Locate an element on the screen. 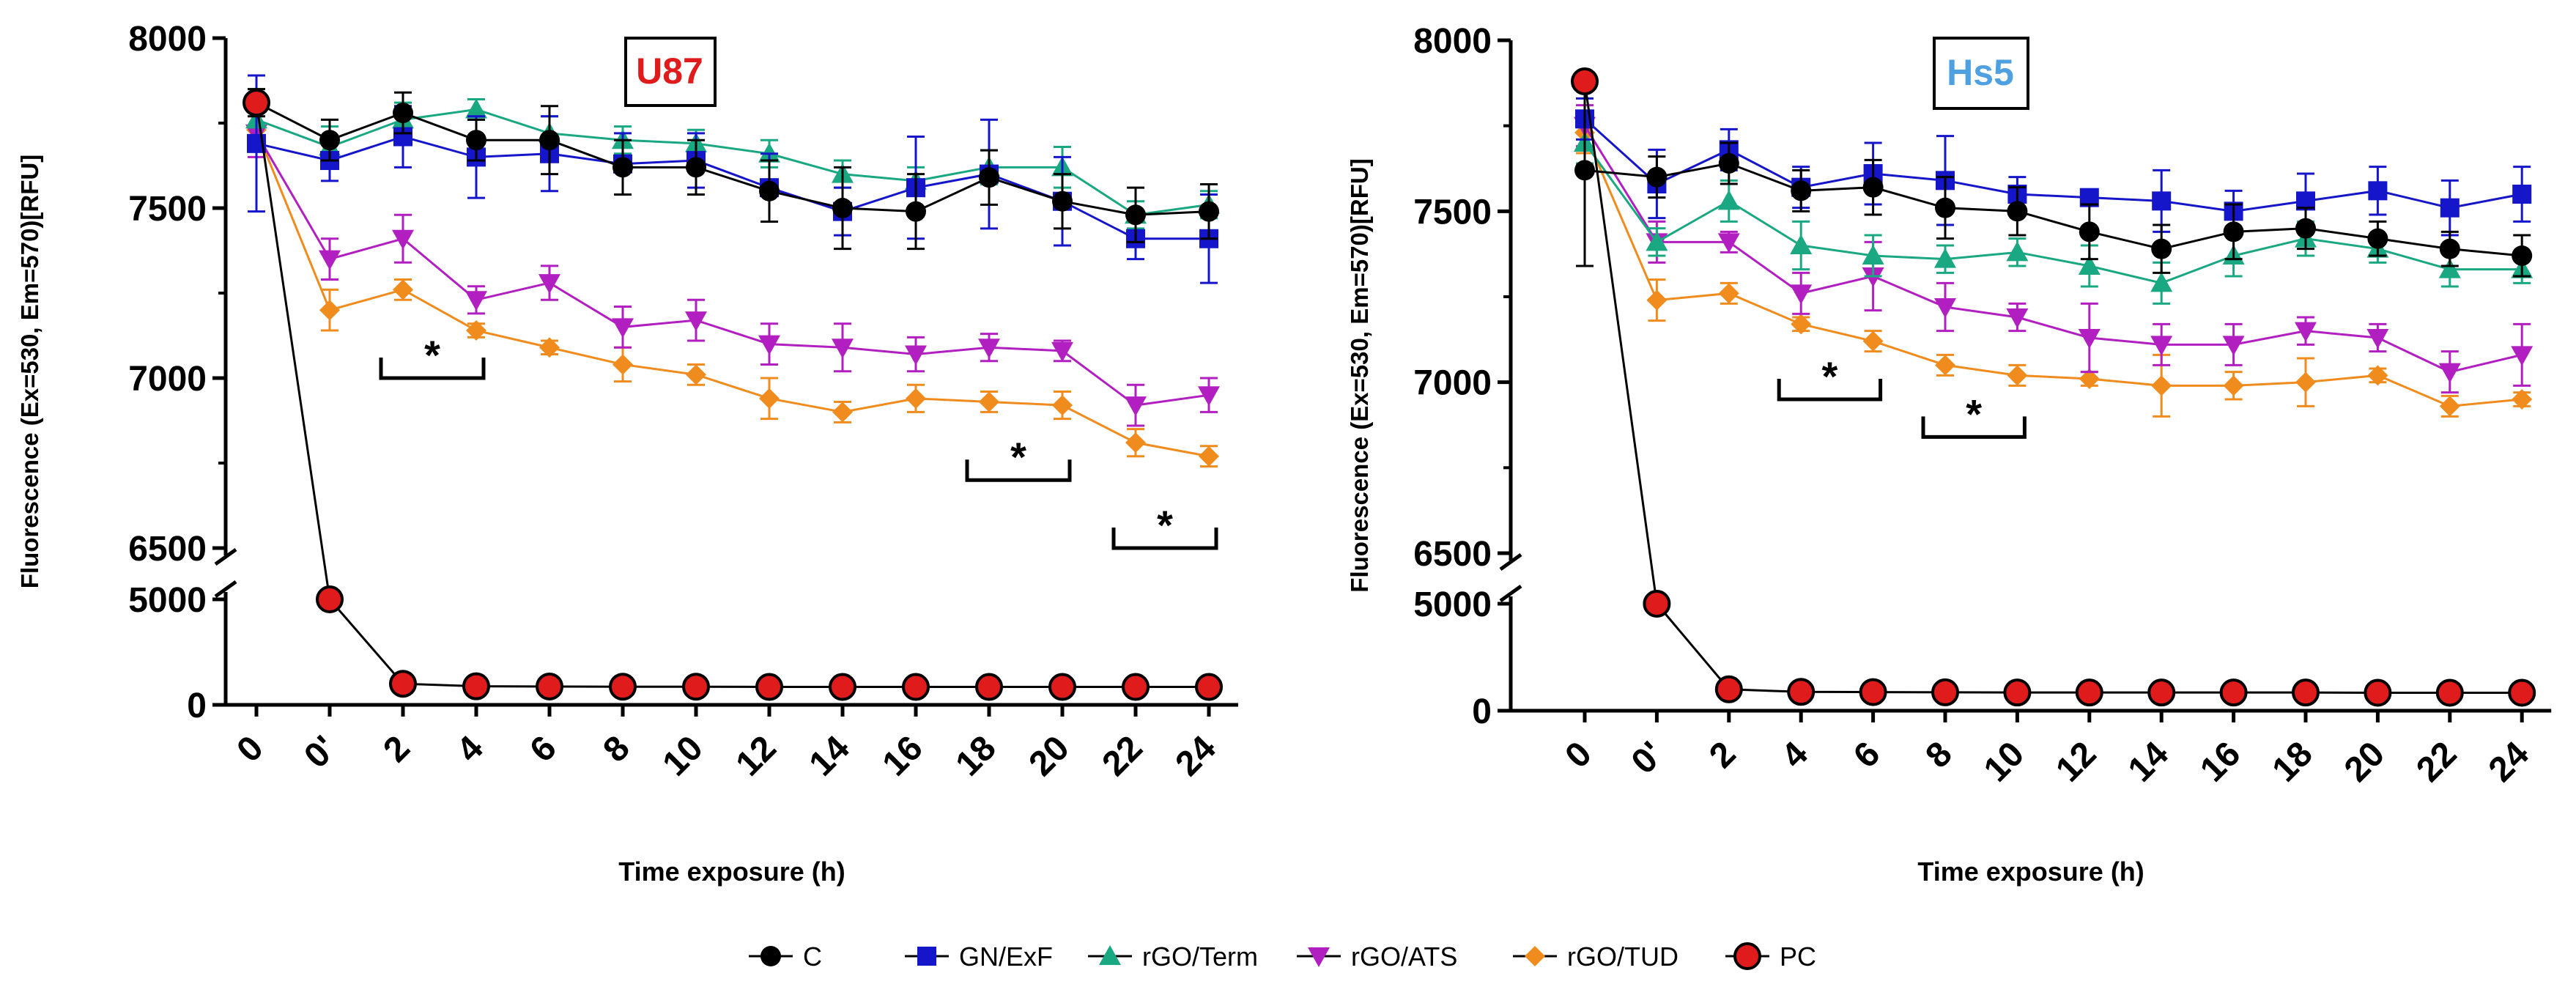 Image resolution: width=2576 pixels, height=995 pixels. y-tick-label: 0 is located at coordinates (1482, 711).